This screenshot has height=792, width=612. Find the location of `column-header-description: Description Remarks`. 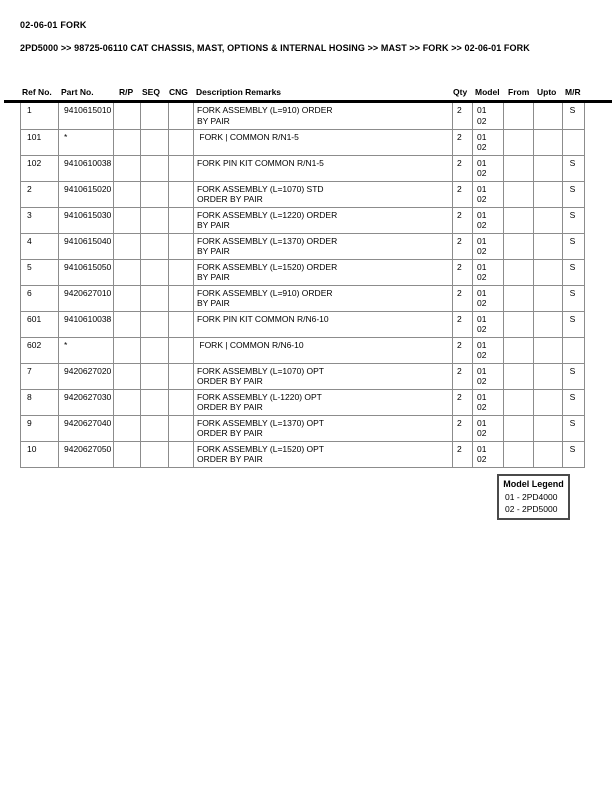

column-header-description: Description Remarks is located at coordinates (239, 92).